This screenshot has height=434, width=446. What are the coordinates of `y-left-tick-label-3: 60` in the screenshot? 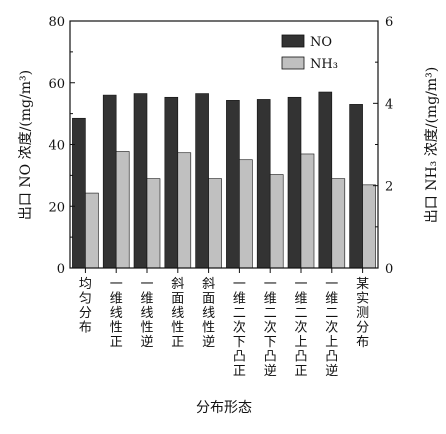 It's located at (56, 84).